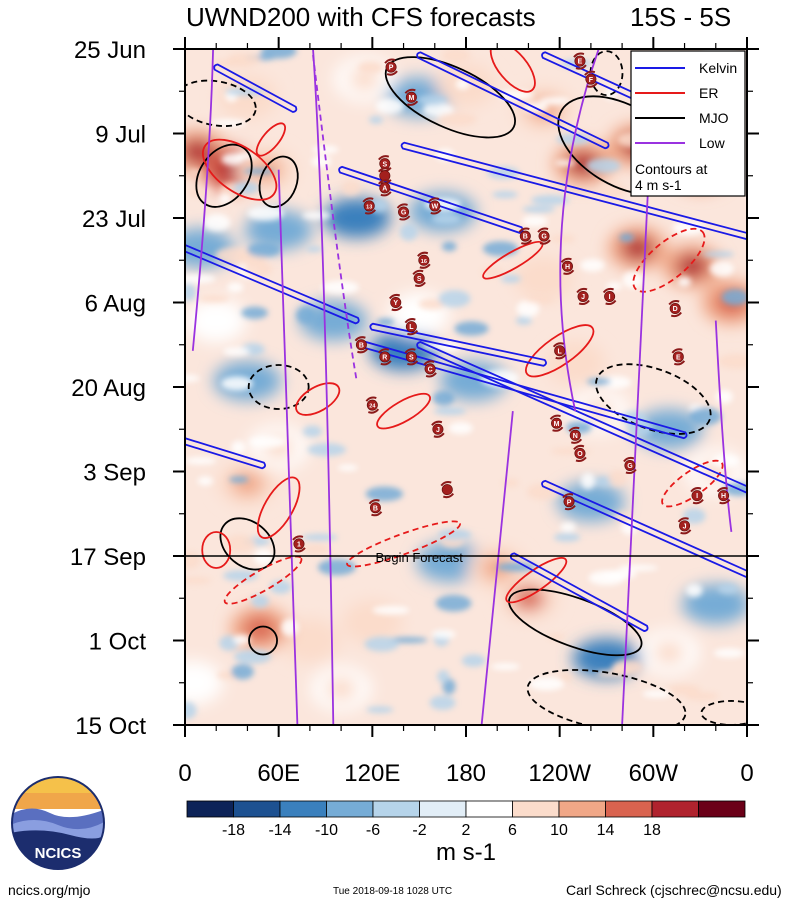 The width and height of the screenshot is (809, 907). Describe the element at coordinates (583, 297) in the screenshot. I see `storm-label: J` at that location.